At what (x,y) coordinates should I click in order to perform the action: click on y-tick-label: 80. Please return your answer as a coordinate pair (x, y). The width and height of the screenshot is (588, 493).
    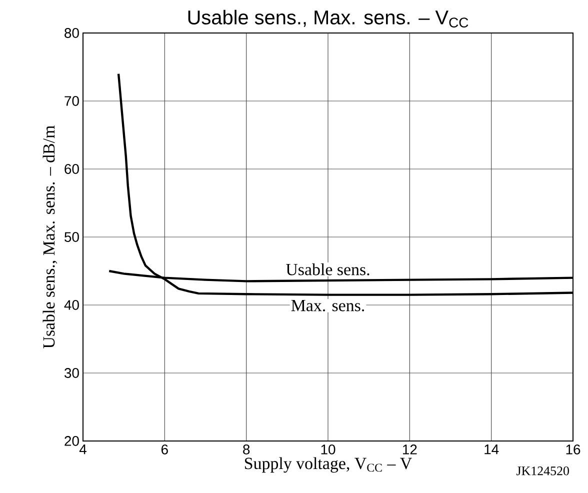
    Looking at the image, I should click on (71, 33).